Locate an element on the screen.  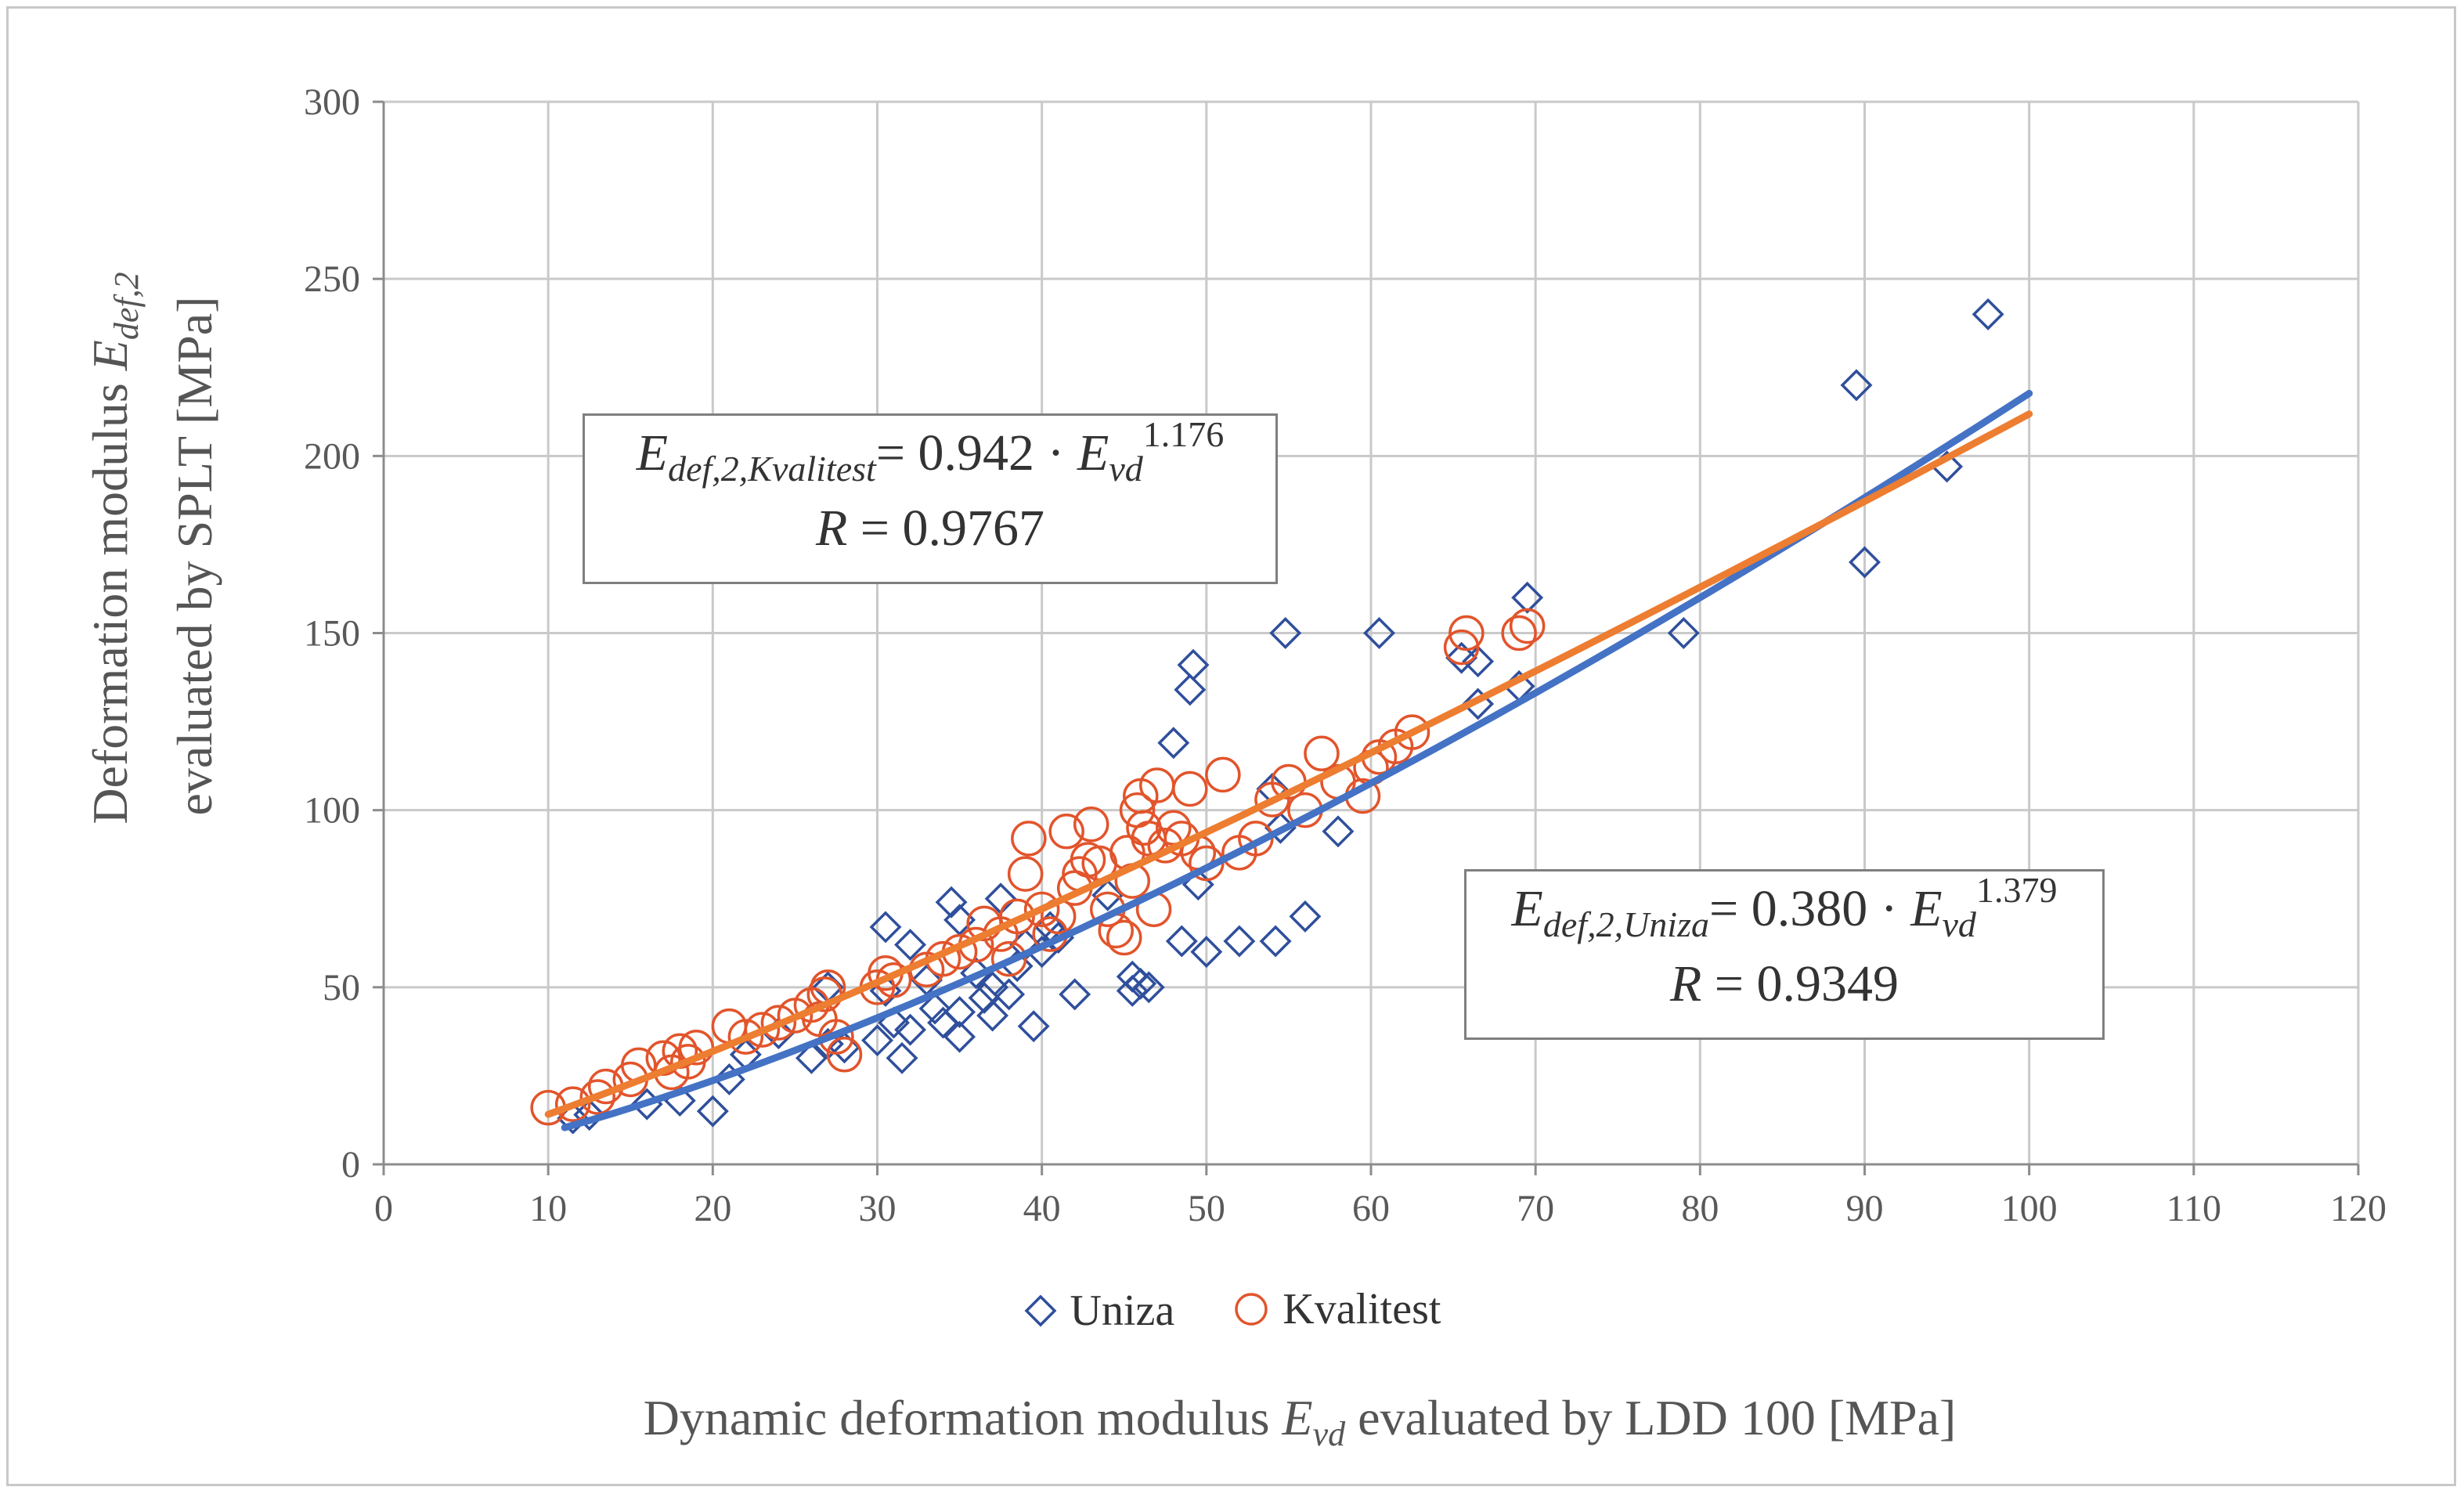
y-axis-title-line1: Deformation modulus Edef,2 is located at coordinates (114, 548).